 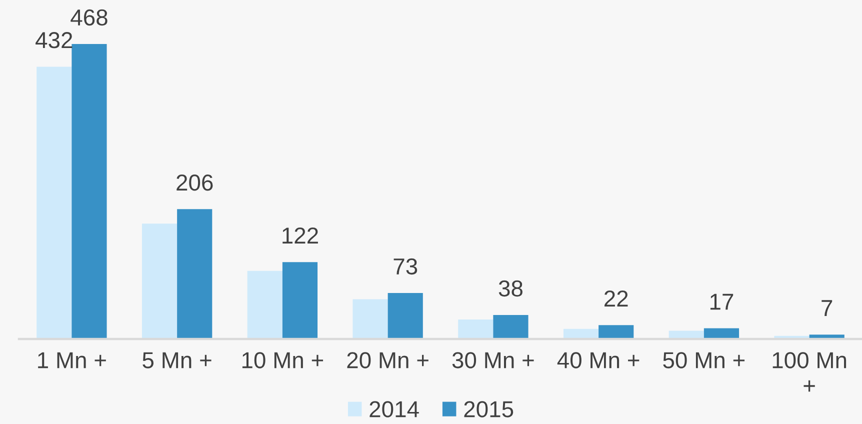 I want to click on data-label: 22, so click(x=616, y=298).